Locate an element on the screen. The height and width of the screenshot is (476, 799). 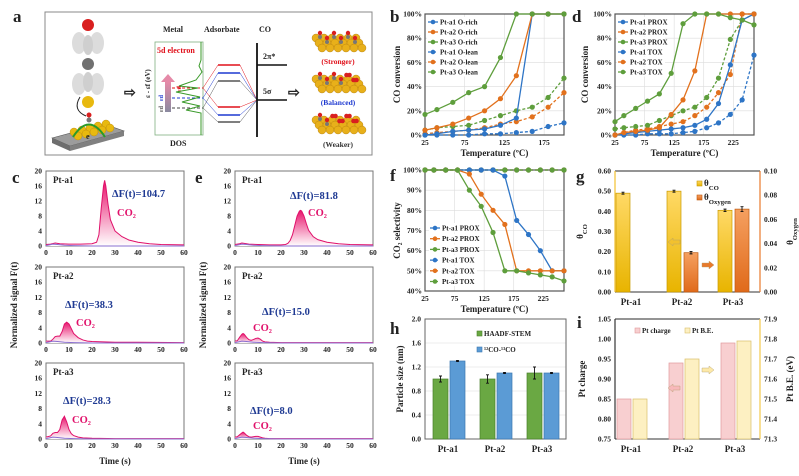
eps-d-gray: εd is located at coordinates (162, 108).